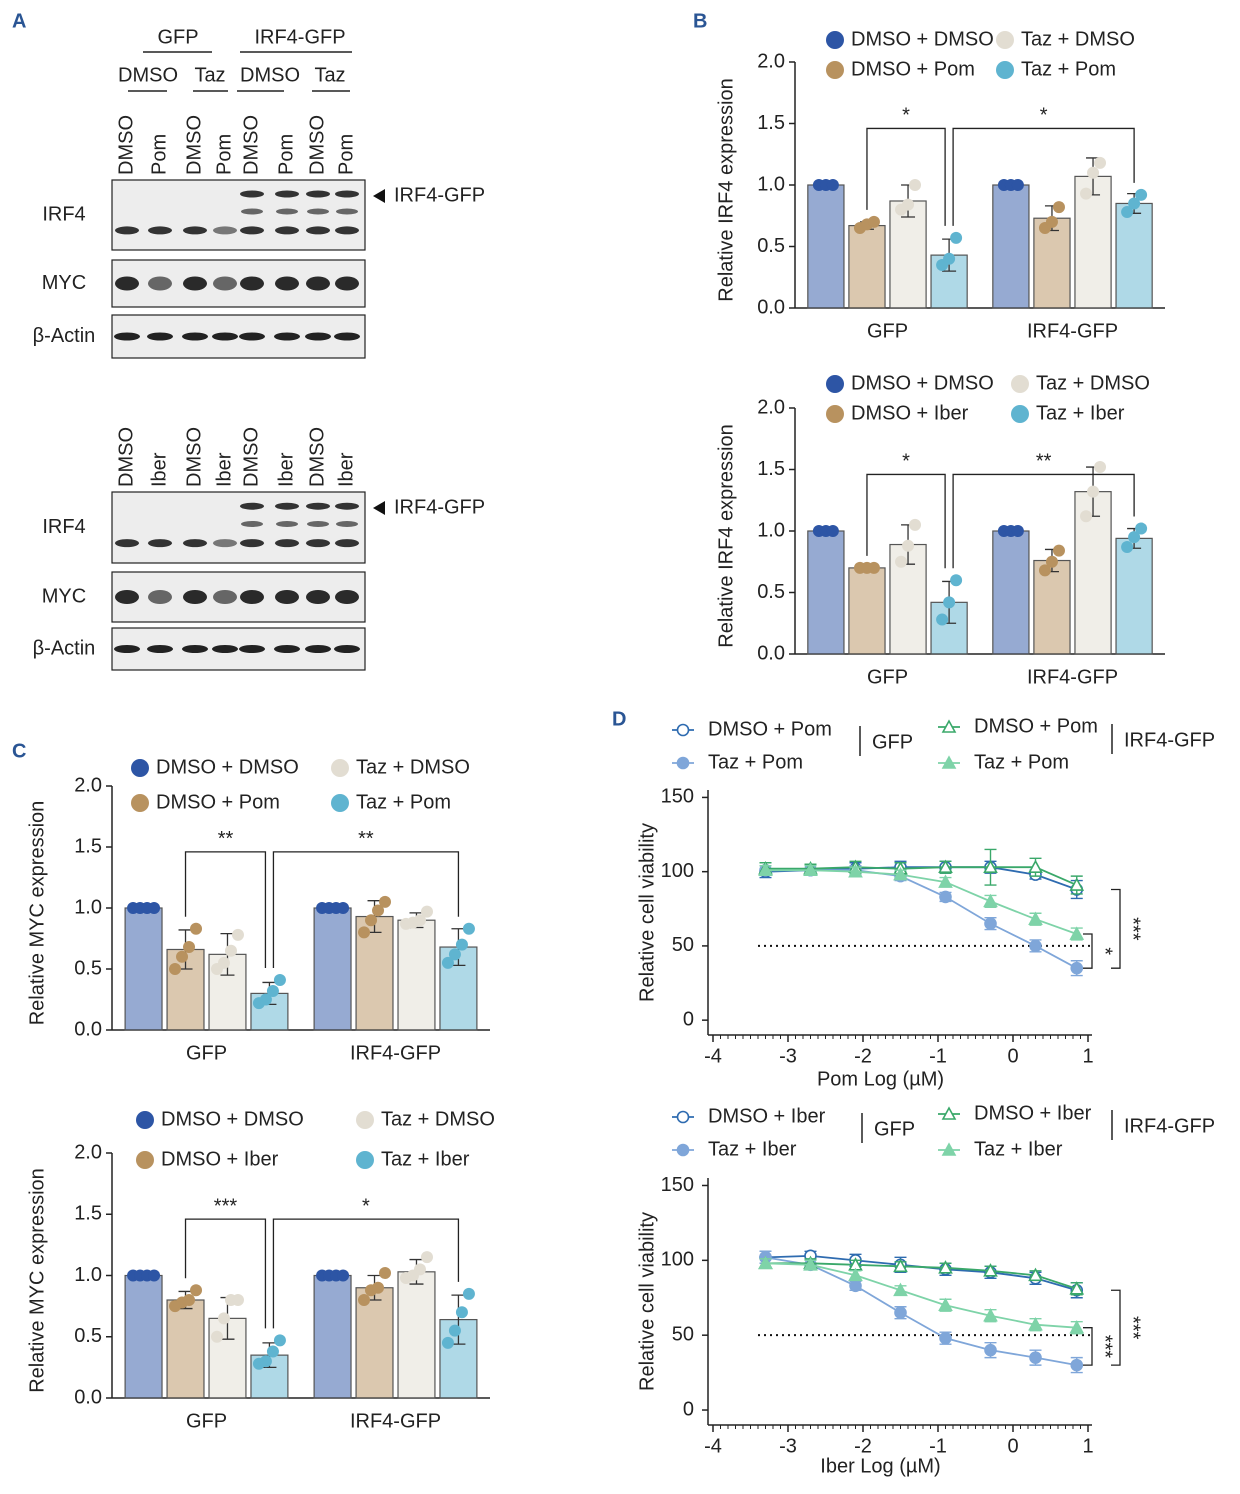 This screenshot has height=1494, width=1240. Describe the element at coordinates (700, 21) in the screenshot. I see `panel-letter: B` at that location.